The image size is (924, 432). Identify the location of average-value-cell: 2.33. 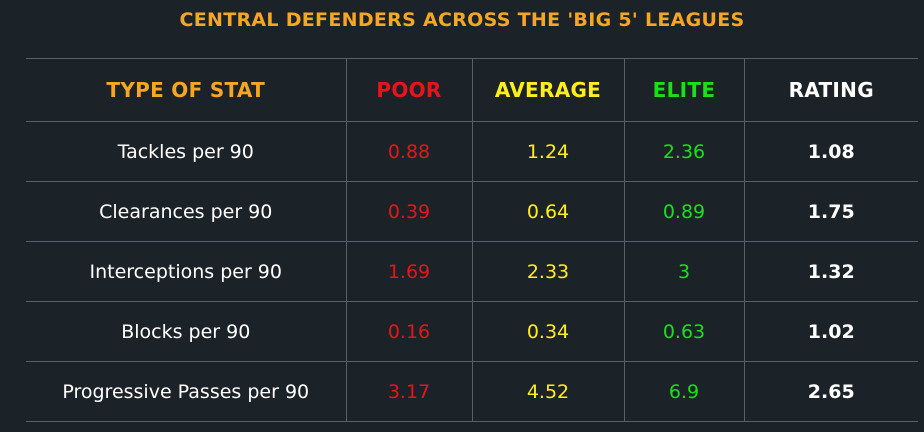
(547, 271).